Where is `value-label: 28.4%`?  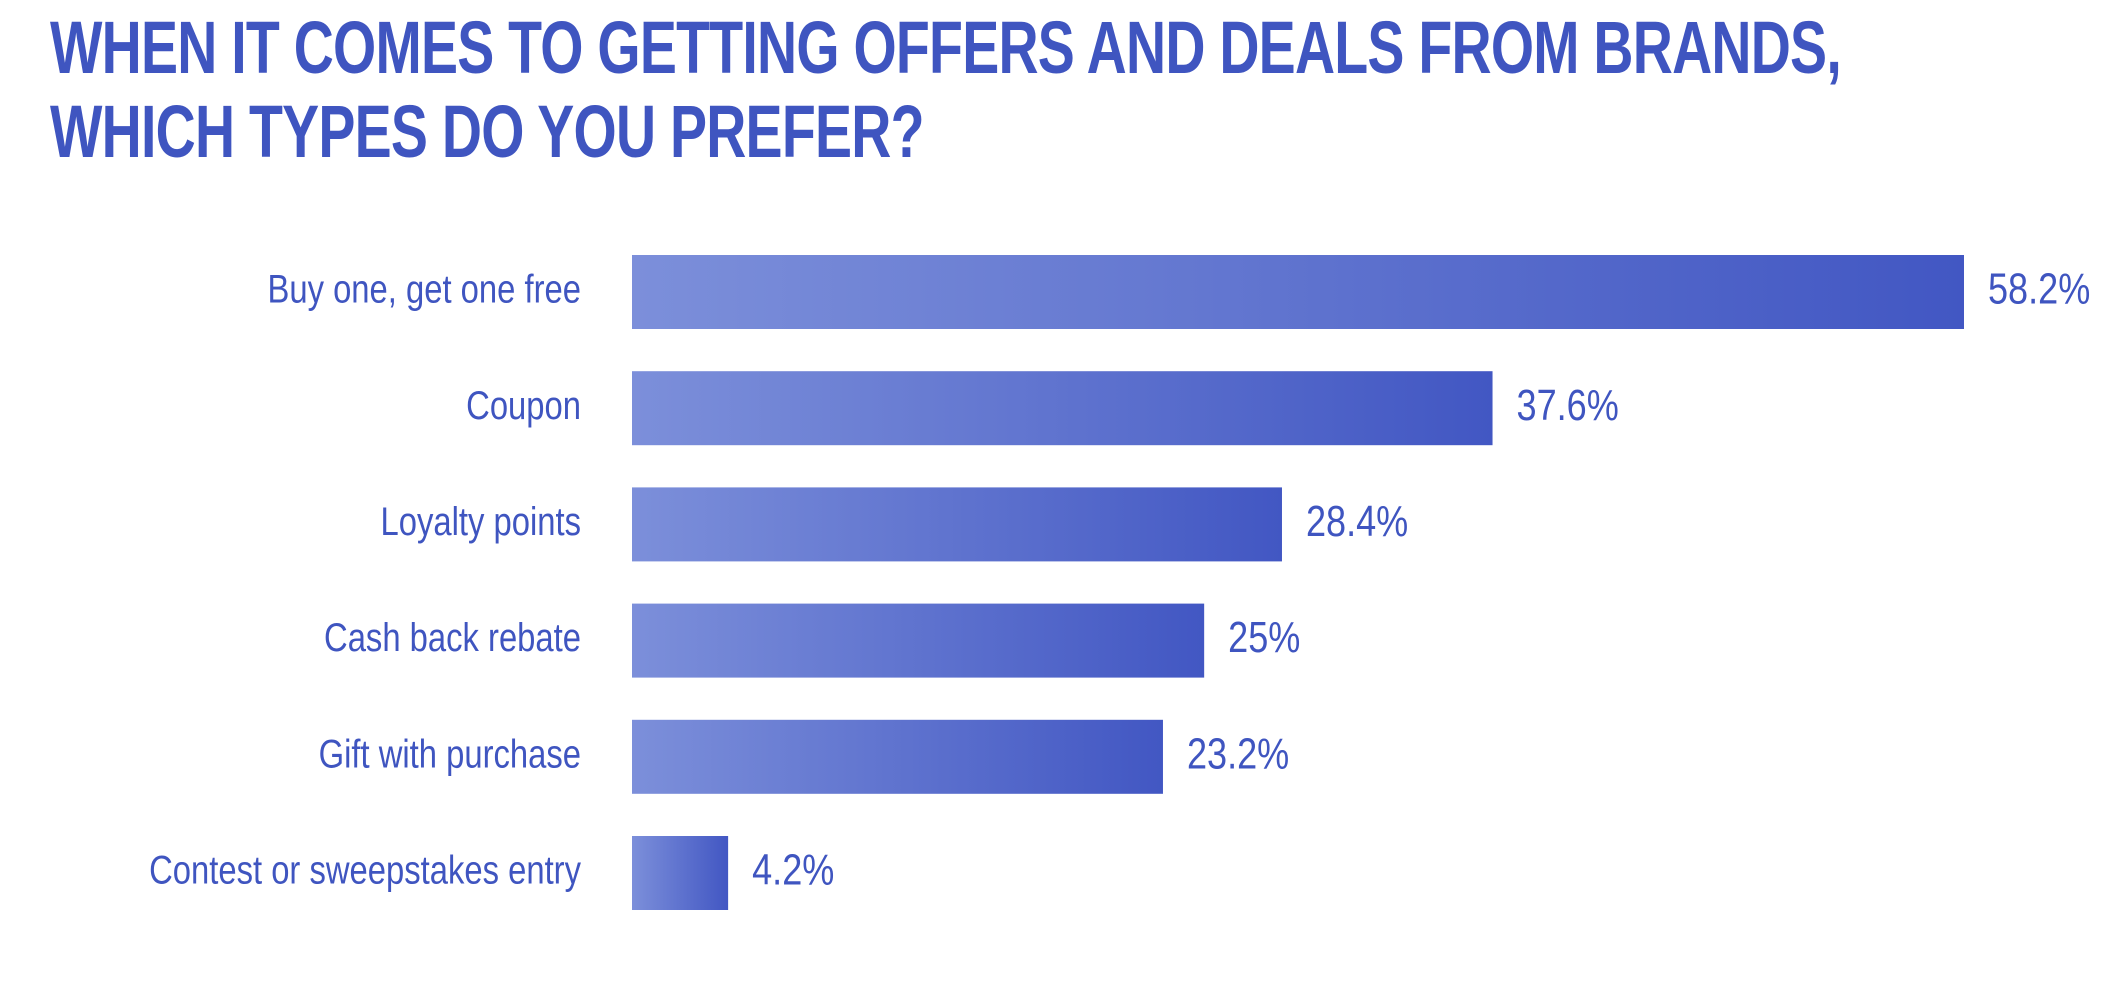 value-label: 28.4% is located at coordinates (1357, 521).